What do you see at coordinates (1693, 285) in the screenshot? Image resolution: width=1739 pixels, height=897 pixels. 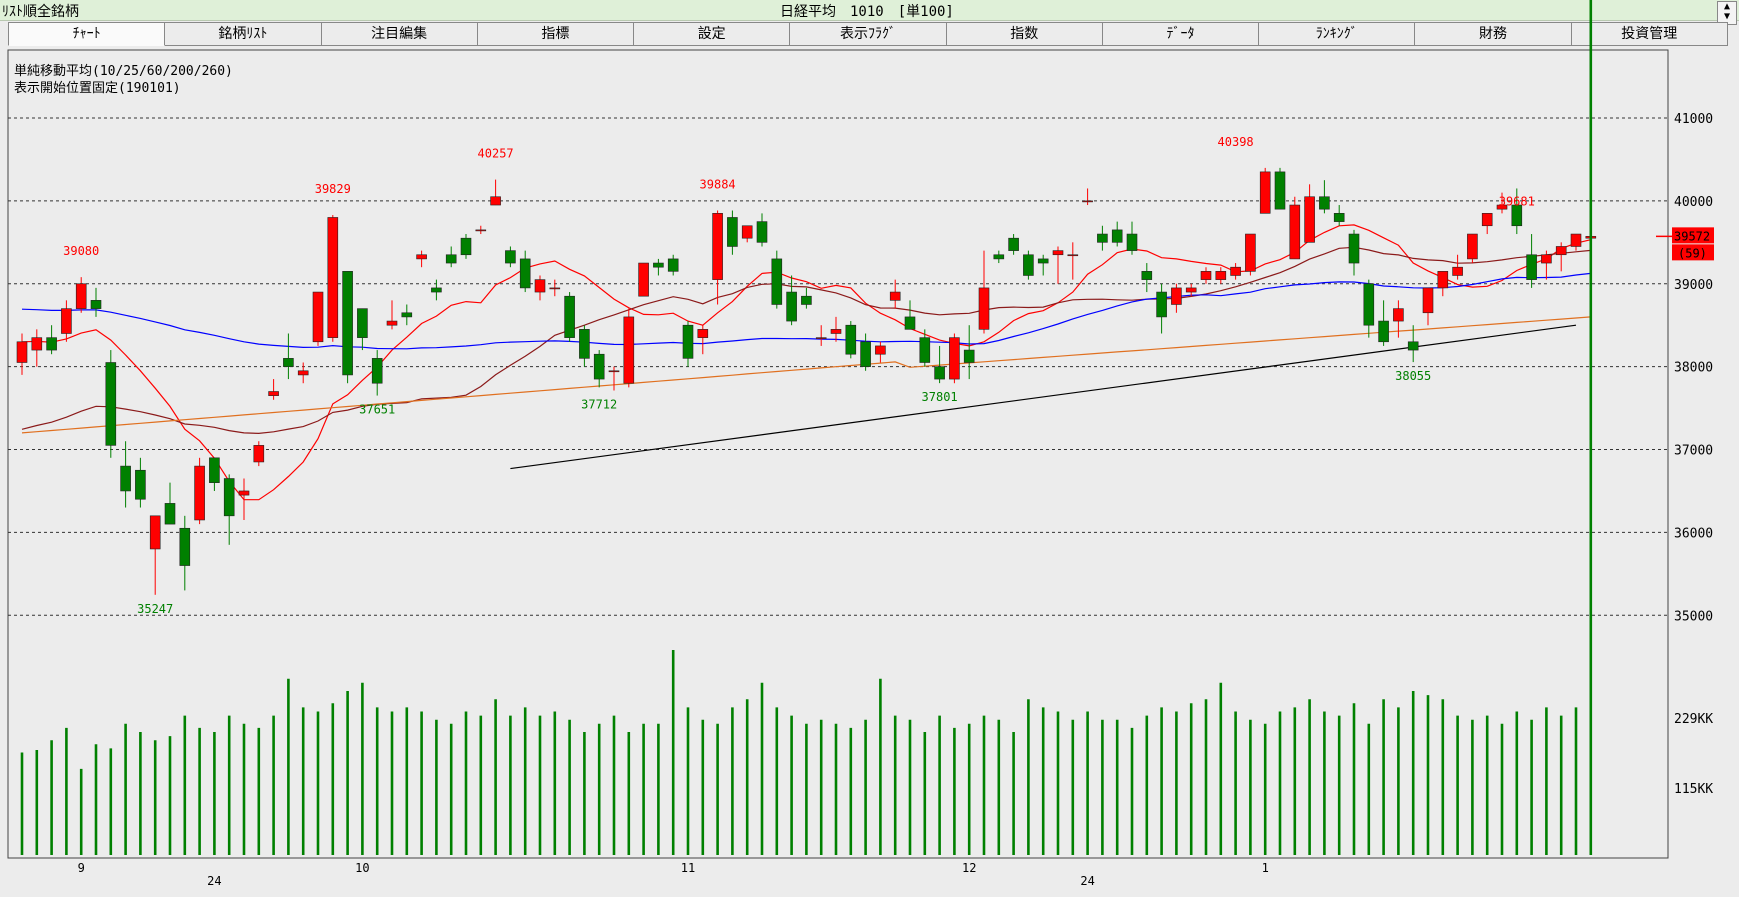 I see `price-tick-label: 39000` at bounding box center [1693, 285].